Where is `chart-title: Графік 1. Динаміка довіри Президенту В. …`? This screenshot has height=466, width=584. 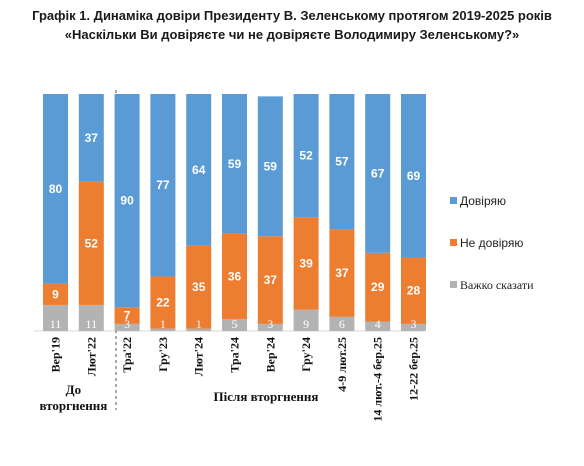 chart-title: Графік 1. Динаміка довіри Президенту В. … is located at coordinates (292, 25).